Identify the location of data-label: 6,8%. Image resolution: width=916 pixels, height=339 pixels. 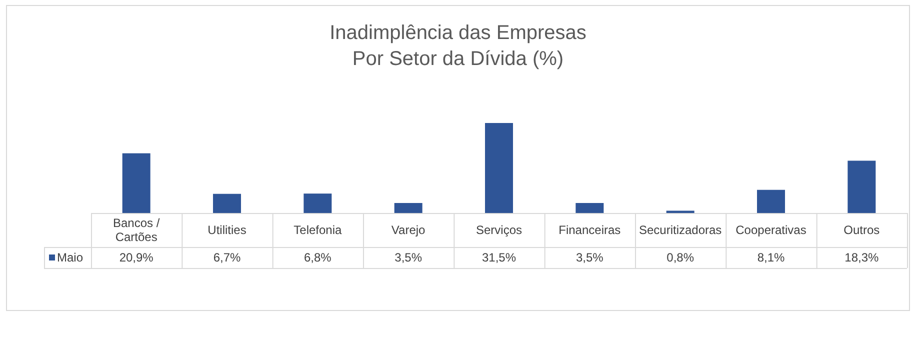
(318, 257).